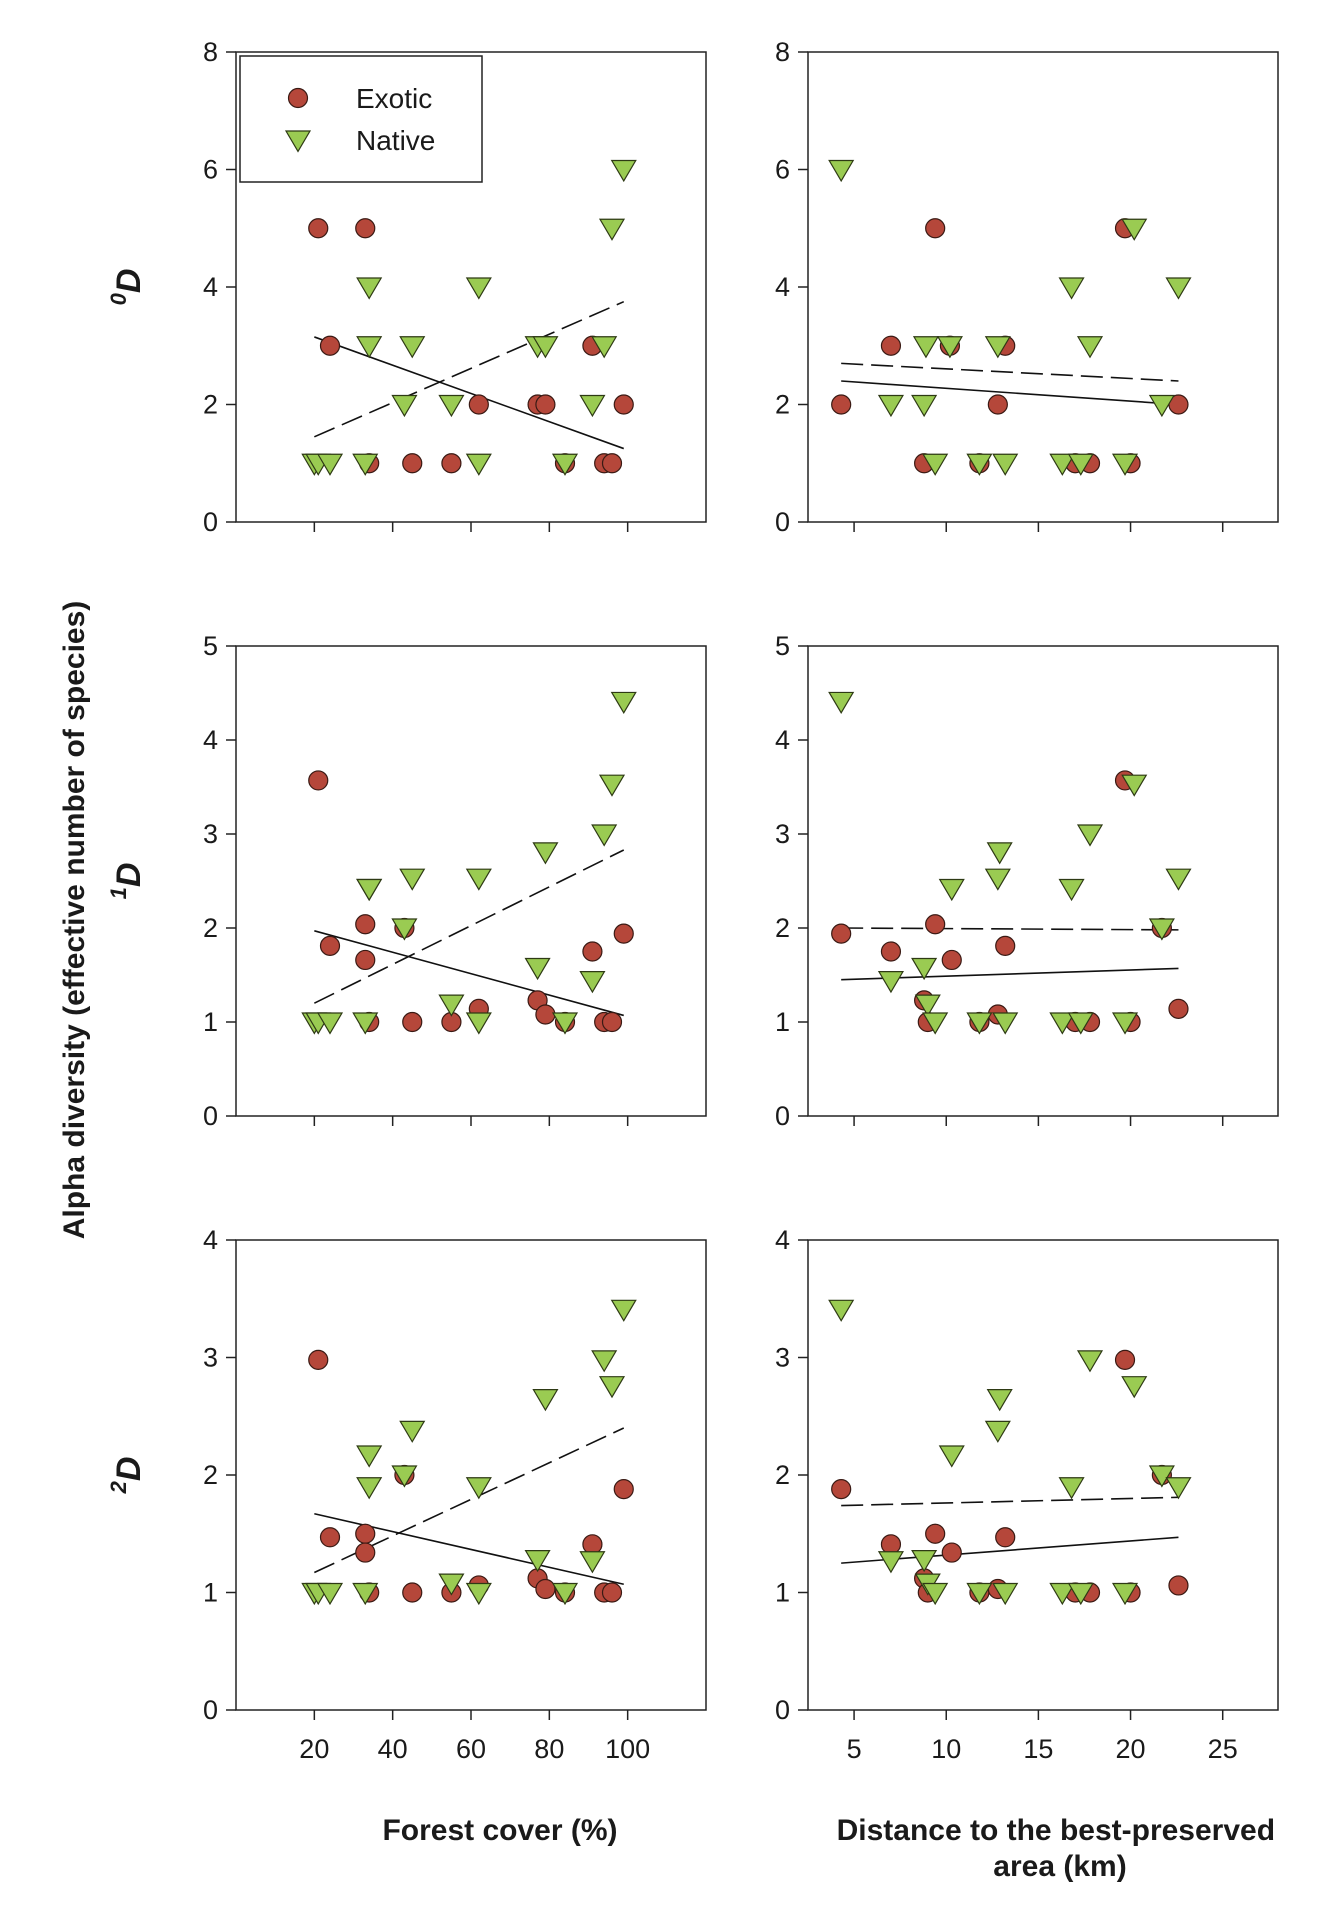 The height and width of the screenshot is (1920, 1326). What do you see at coordinates (314, 1749) in the screenshot?
I see `x-tick-label: 20` at bounding box center [314, 1749].